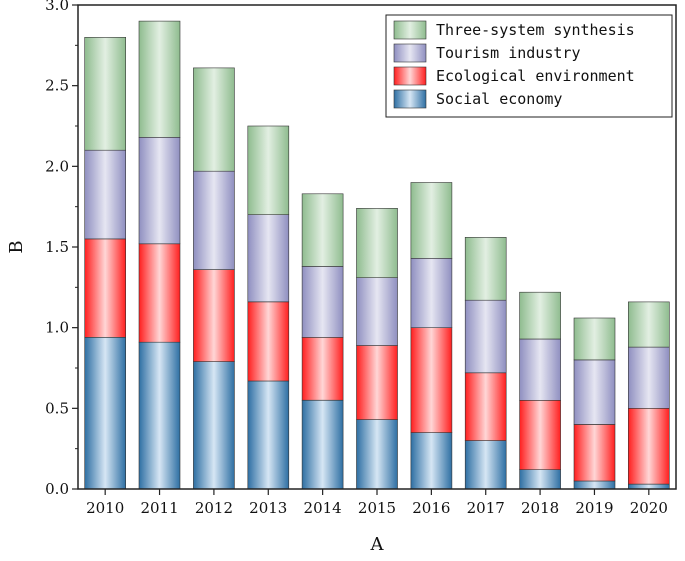 The height and width of the screenshot is (561, 685). I want to click on bar-social-economy-2019, so click(594, 485).